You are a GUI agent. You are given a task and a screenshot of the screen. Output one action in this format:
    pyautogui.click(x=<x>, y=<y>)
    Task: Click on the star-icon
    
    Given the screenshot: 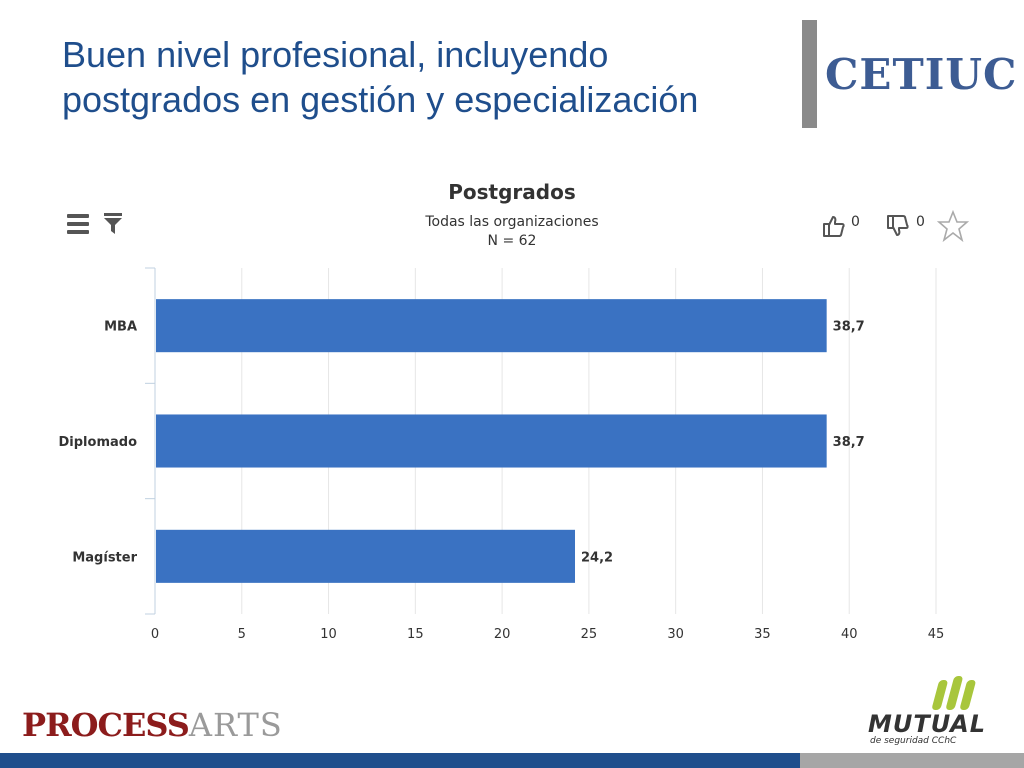 What is the action you would take?
    pyautogui.click(x=953, y=226)
    